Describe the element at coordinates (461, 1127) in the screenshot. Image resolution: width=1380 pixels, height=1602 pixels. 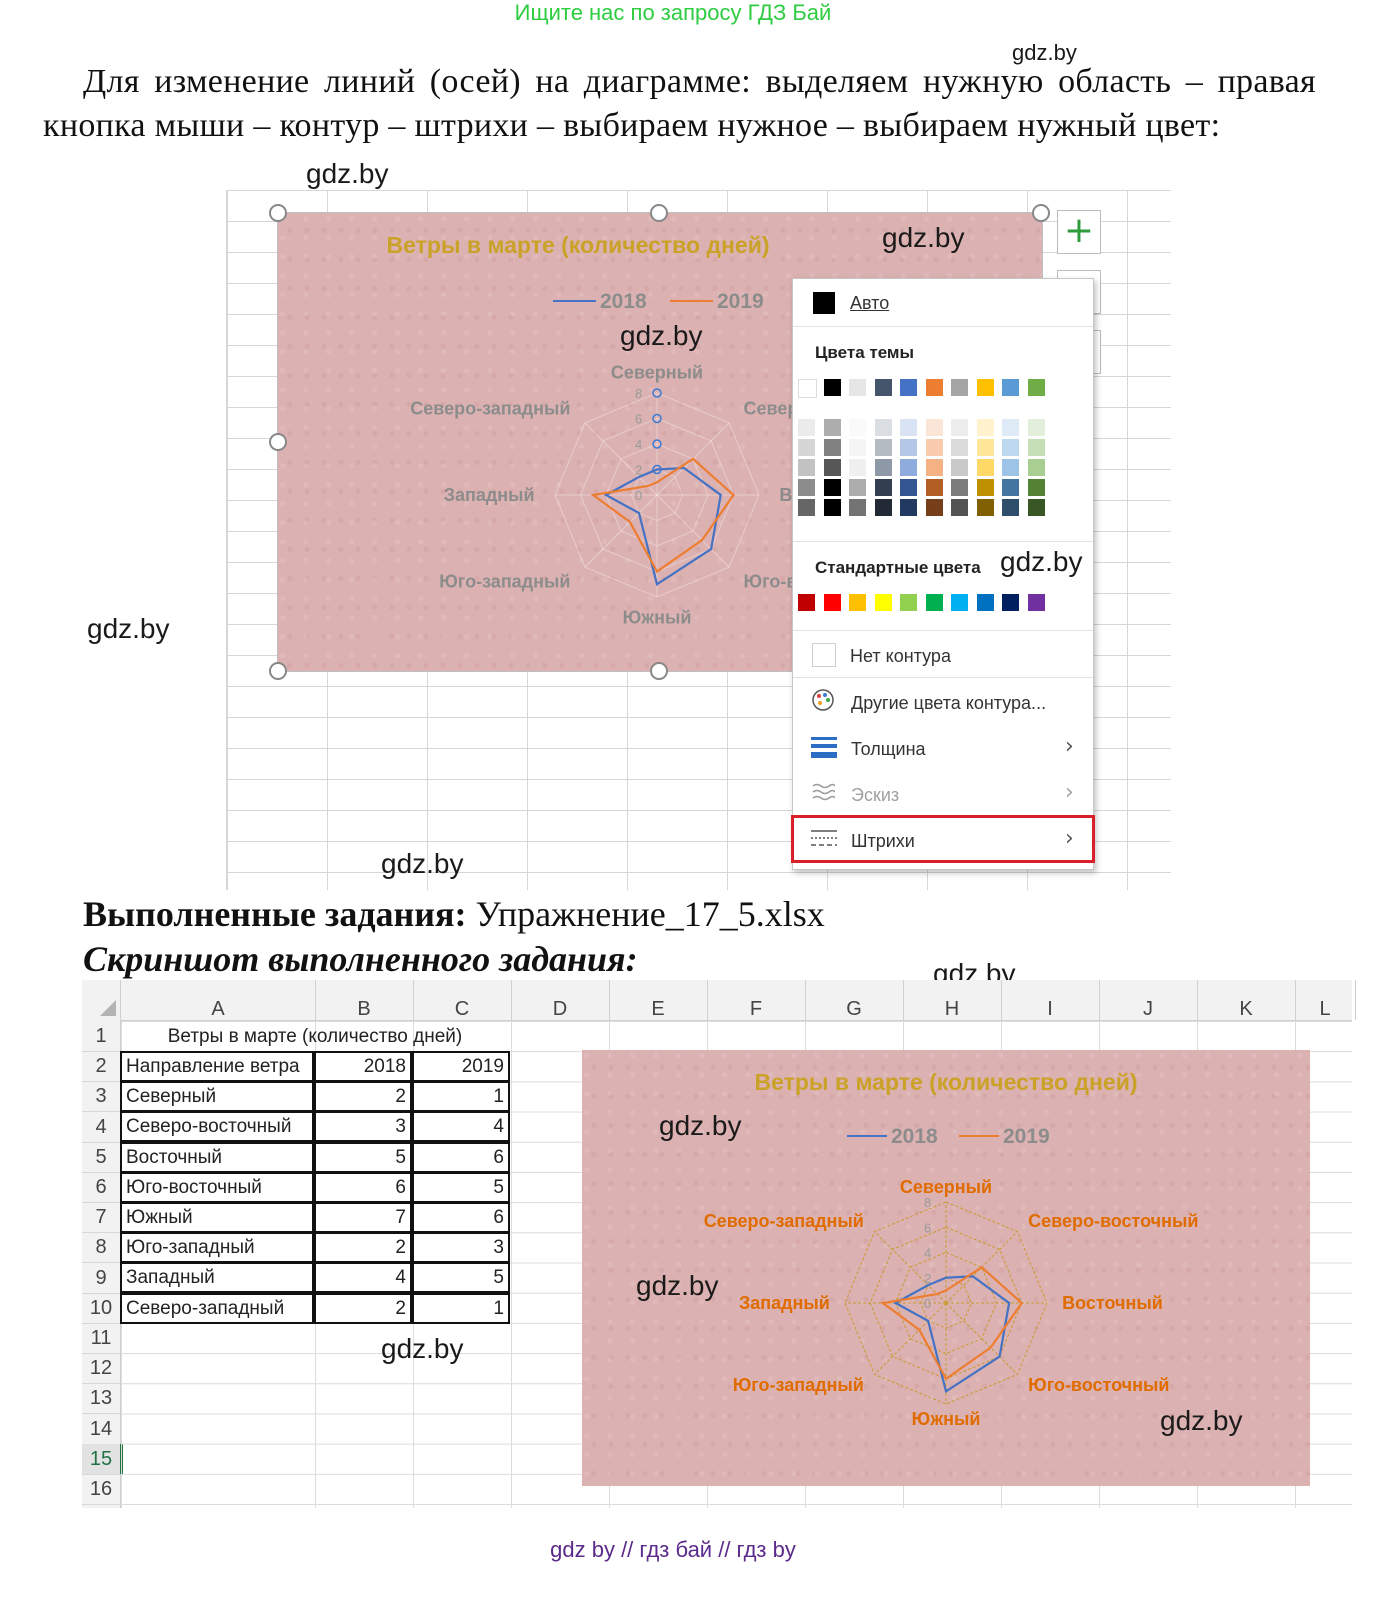
I see `table-cell: 4` at that location.